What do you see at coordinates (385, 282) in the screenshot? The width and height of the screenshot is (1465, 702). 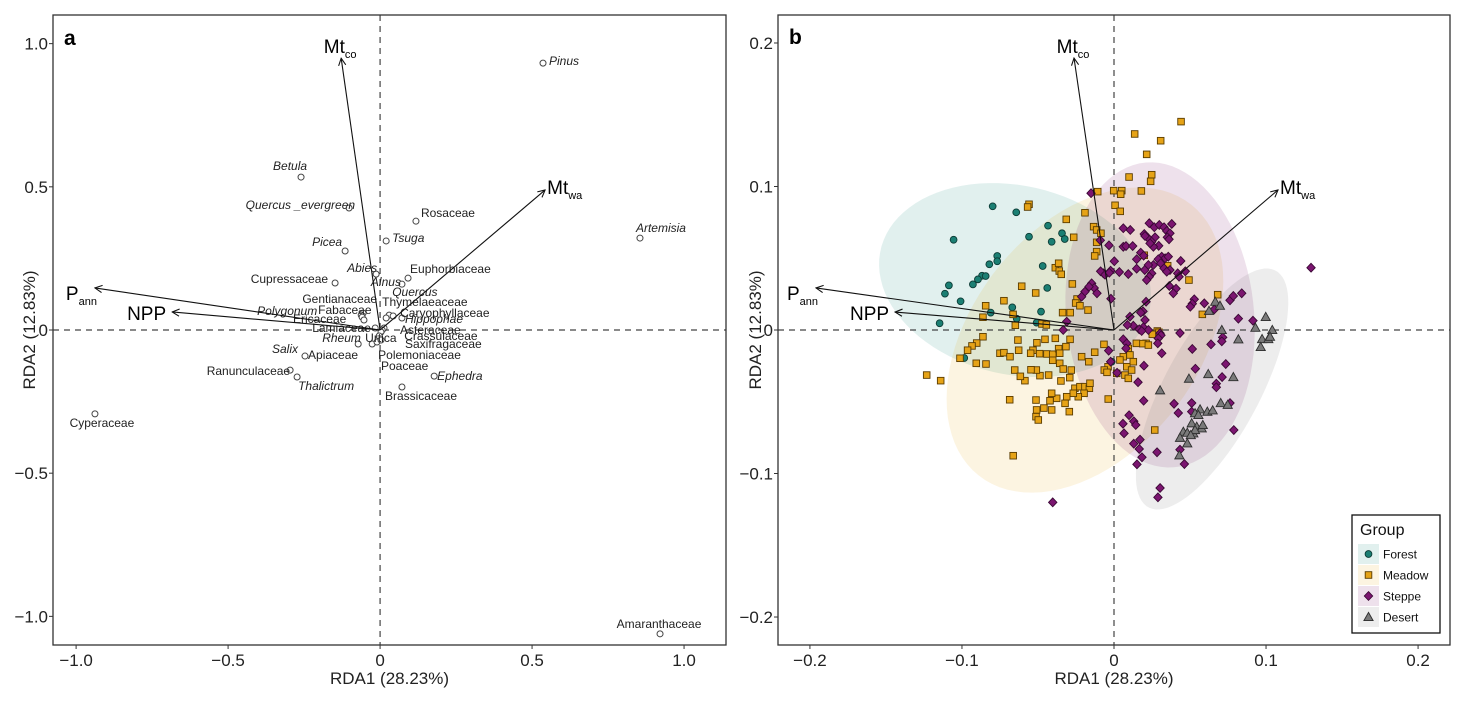 I see `taxon-label: Alnus` at bounding box center [385, 282].